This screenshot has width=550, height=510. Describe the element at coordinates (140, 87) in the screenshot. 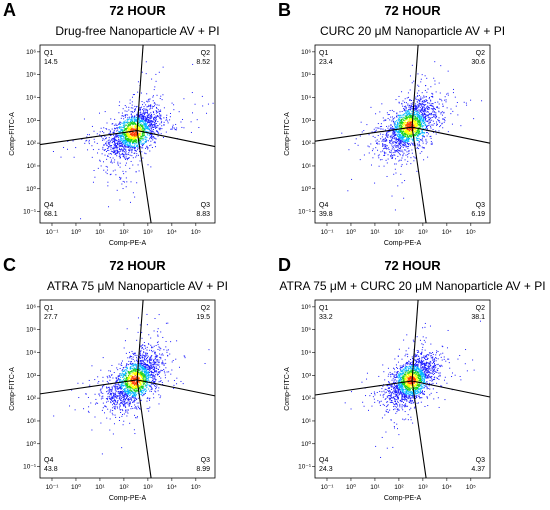

I see `gate-line-top` at that location.